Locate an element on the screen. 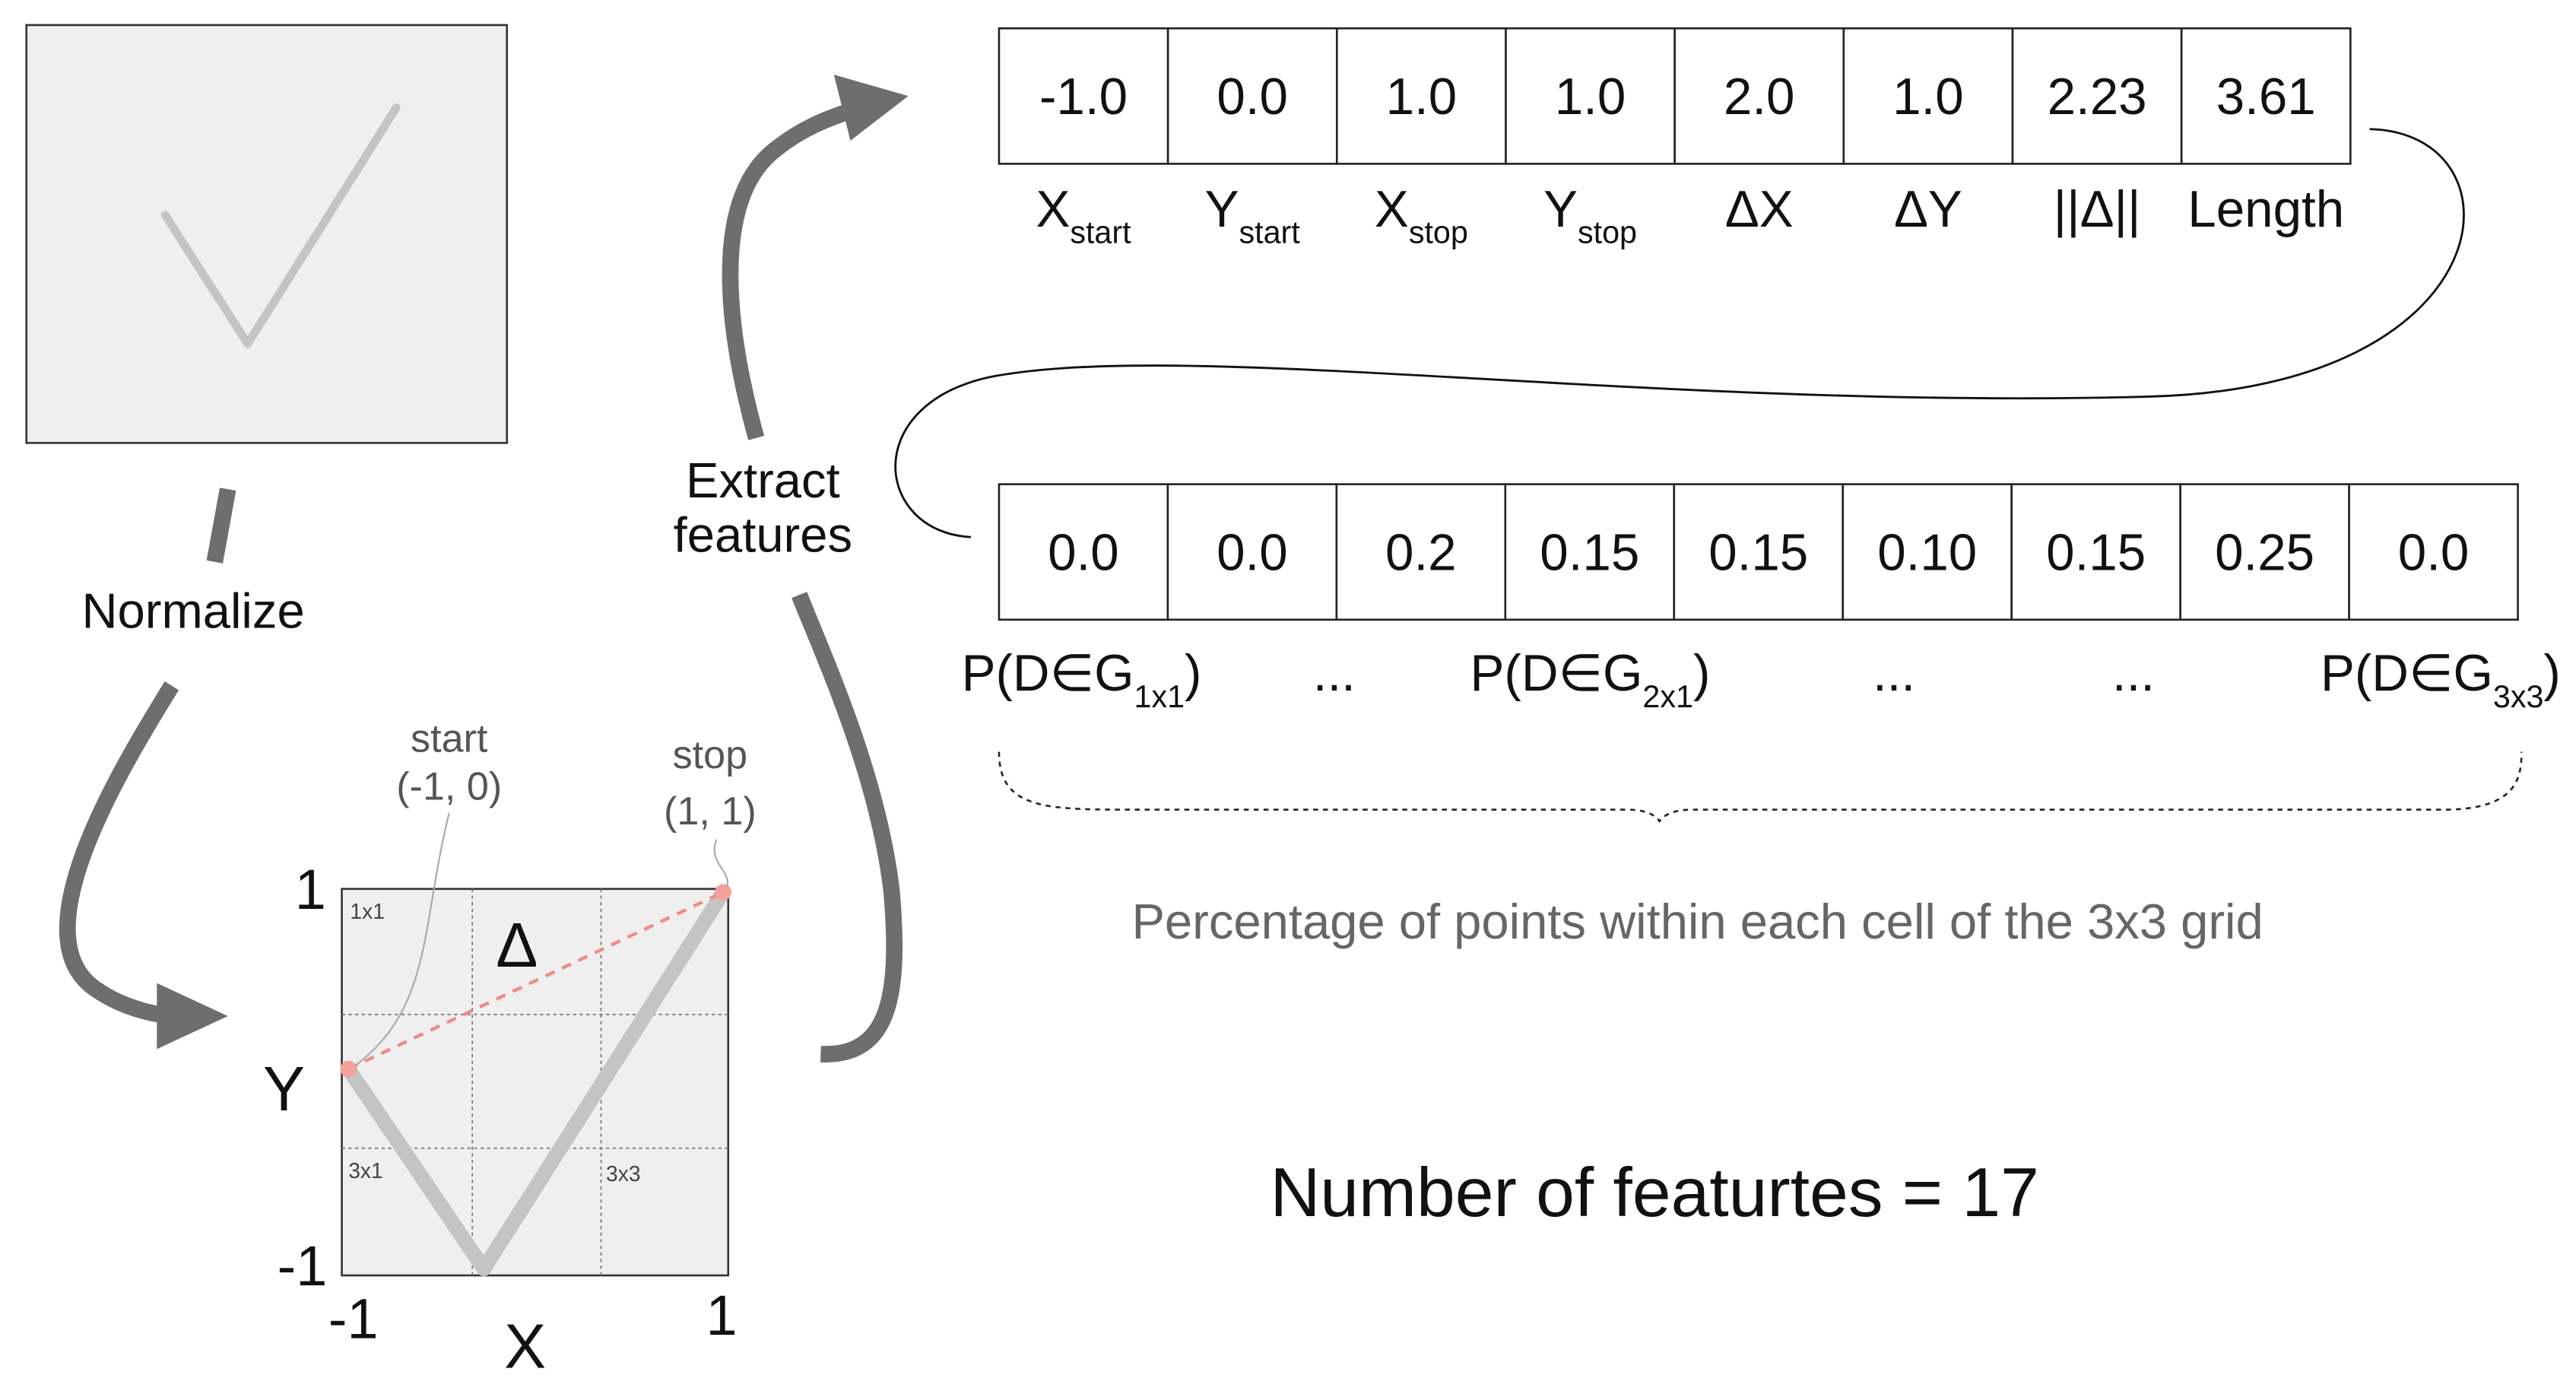 This screenshot has width=2576, height=1388. thumbnail-stroke is located at coordinates (280, 225).